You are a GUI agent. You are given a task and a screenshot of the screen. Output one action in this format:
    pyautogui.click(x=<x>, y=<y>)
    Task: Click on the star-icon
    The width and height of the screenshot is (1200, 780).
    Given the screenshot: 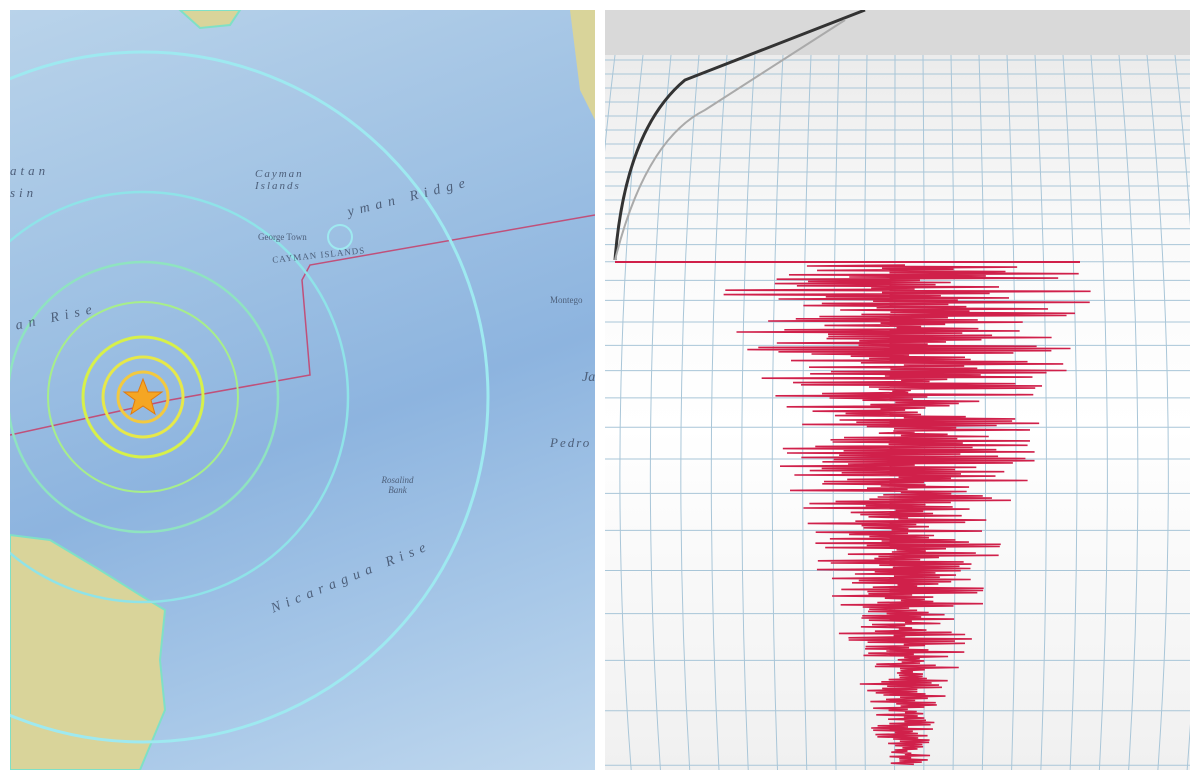 What is the action you would take?
    pyautogui.click(x=143, y=396)
    